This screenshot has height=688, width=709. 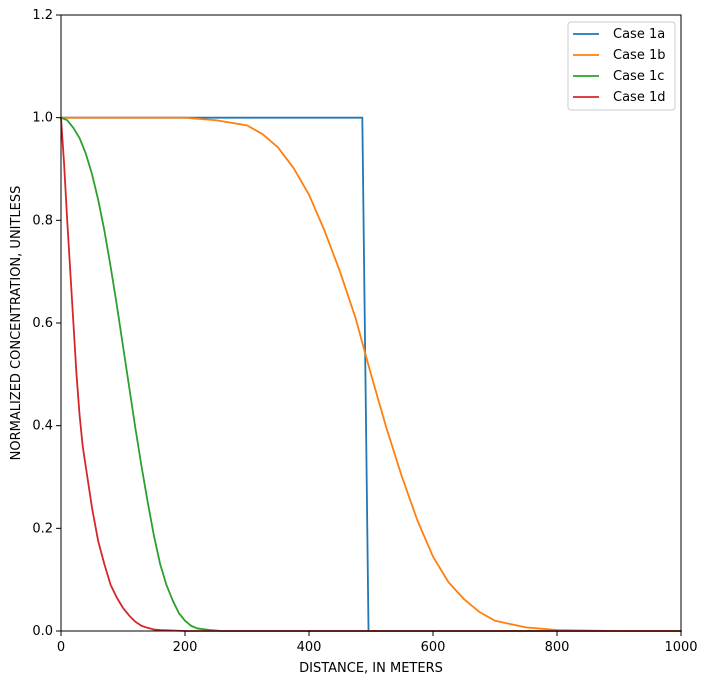 What do you see at coordinates (42, 631) in the screenshot?
I see `y-tick-label: 0.0` at bounding box center [42, 631].